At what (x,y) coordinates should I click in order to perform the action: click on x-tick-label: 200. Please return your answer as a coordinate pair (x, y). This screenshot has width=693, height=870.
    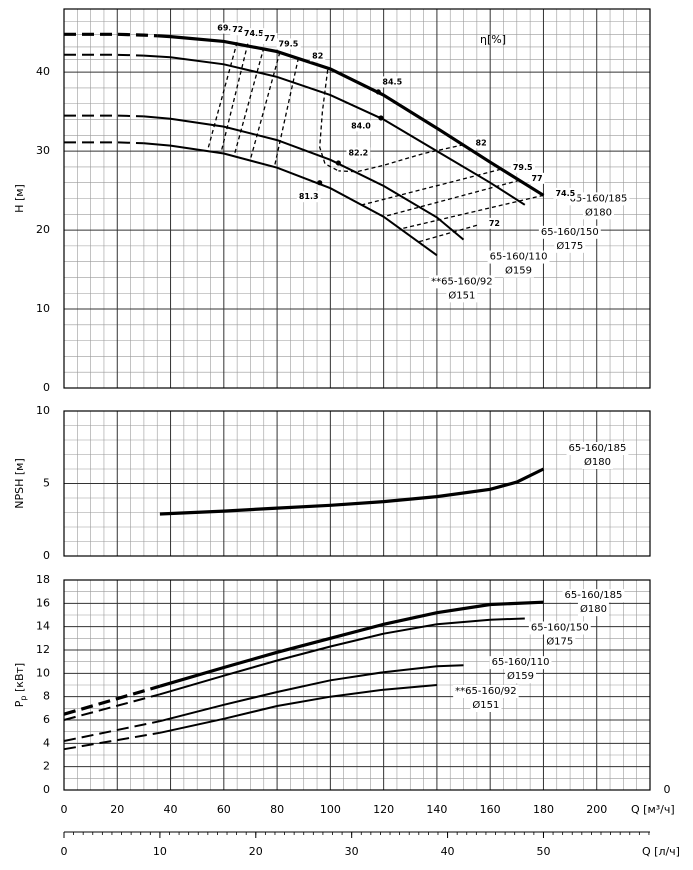
    Looking at the image, I should click on (596, 809).